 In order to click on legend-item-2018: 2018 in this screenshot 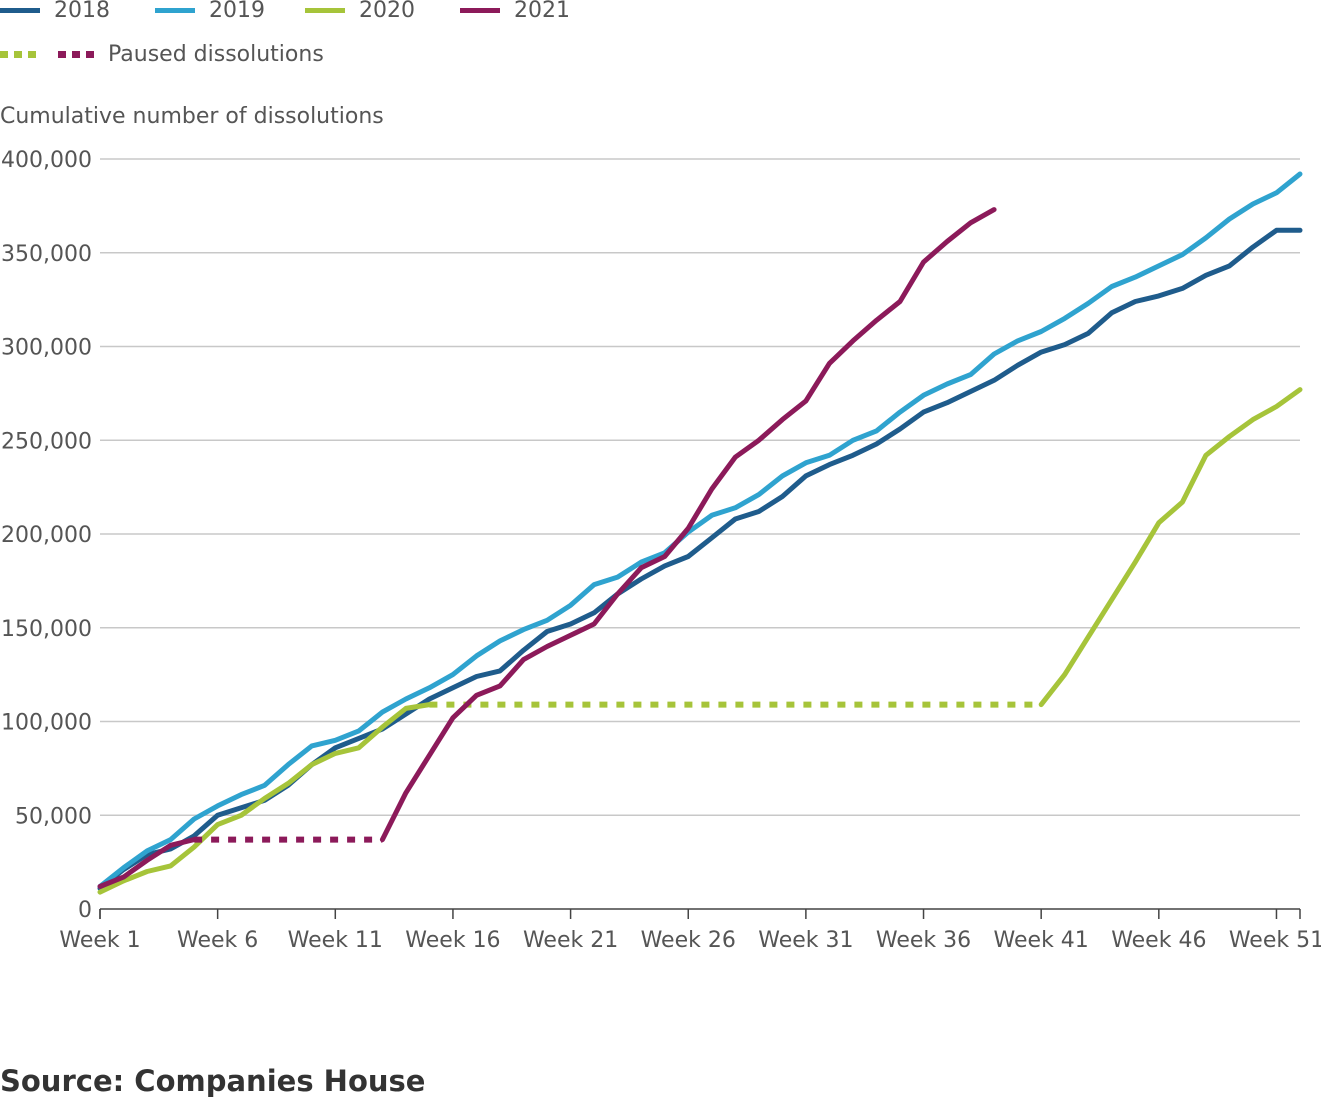, I will do `click(77, 11)`.